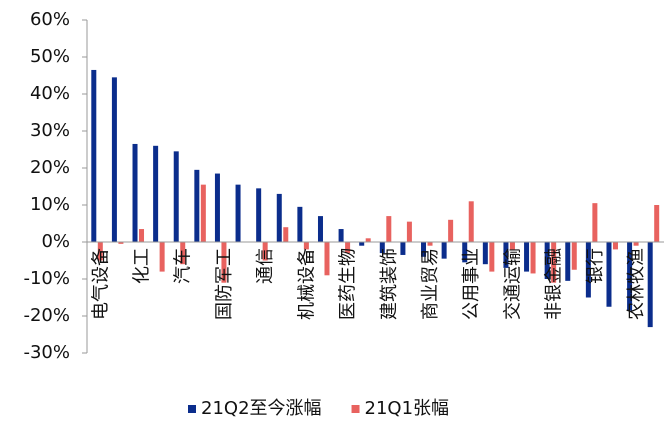 The height and width of the screenshot is (429, 672). Describe the element at coordinates (183, 266) in the screenshot. I see `x-tick-label: 汽车` at that location.